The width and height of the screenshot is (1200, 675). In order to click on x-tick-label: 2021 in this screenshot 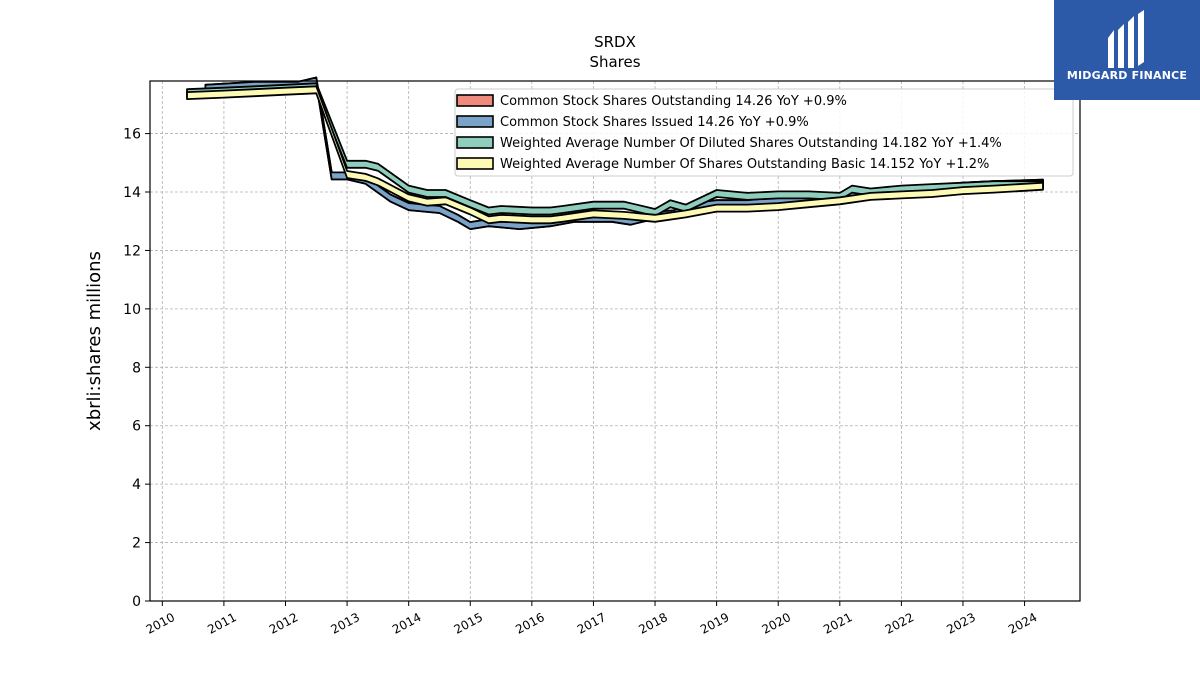, I will do `click(838, 623)`.